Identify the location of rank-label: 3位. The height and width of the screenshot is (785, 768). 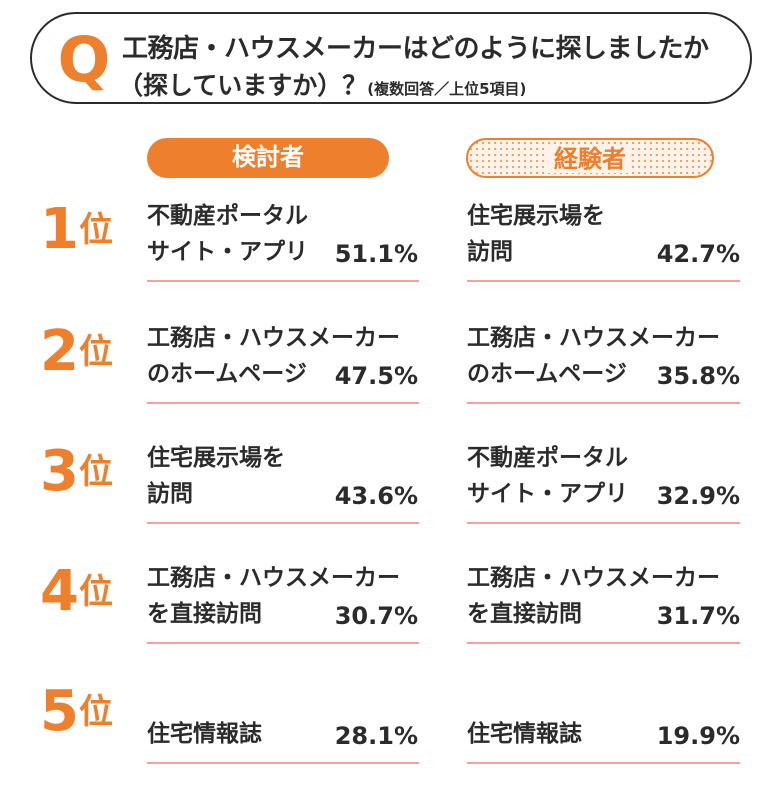
(88, 480).